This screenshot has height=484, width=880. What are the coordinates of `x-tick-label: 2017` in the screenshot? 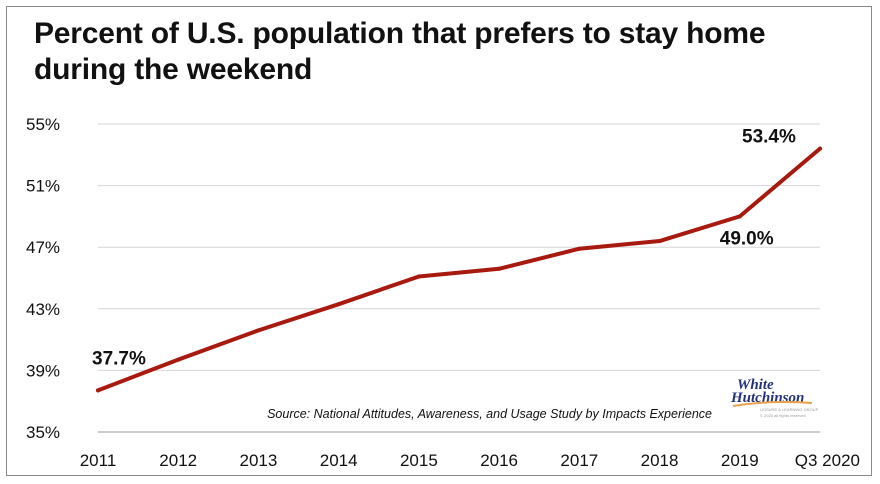 It's located at (579, 460).